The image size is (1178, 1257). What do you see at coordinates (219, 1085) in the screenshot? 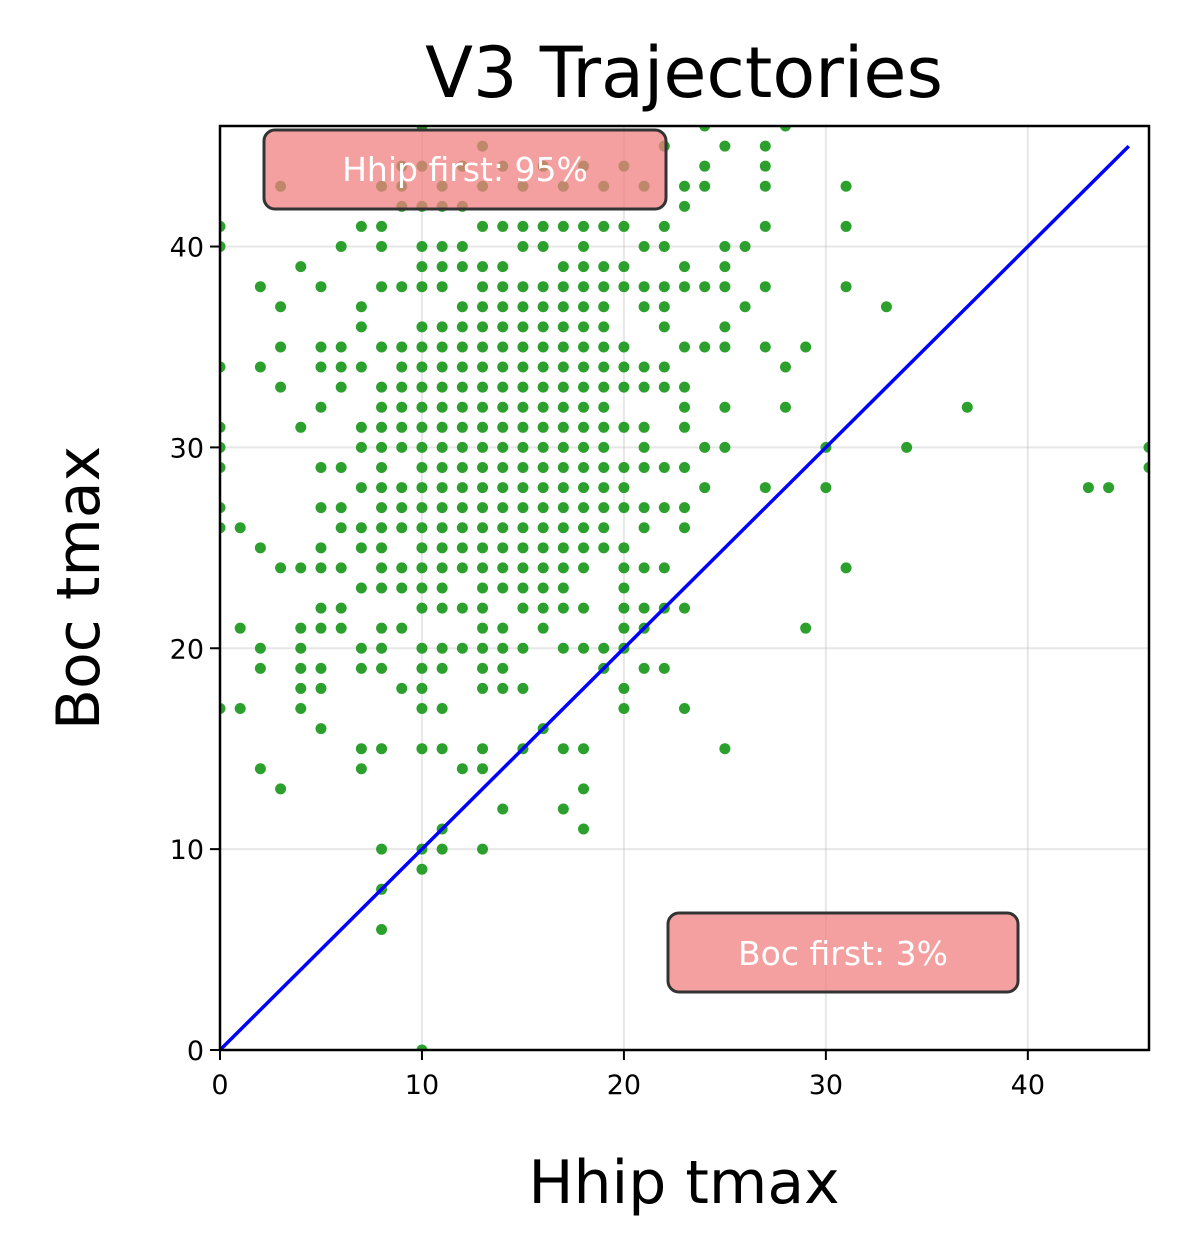
I see `x-tick-label: 0` at bounding box center [219, 1085].